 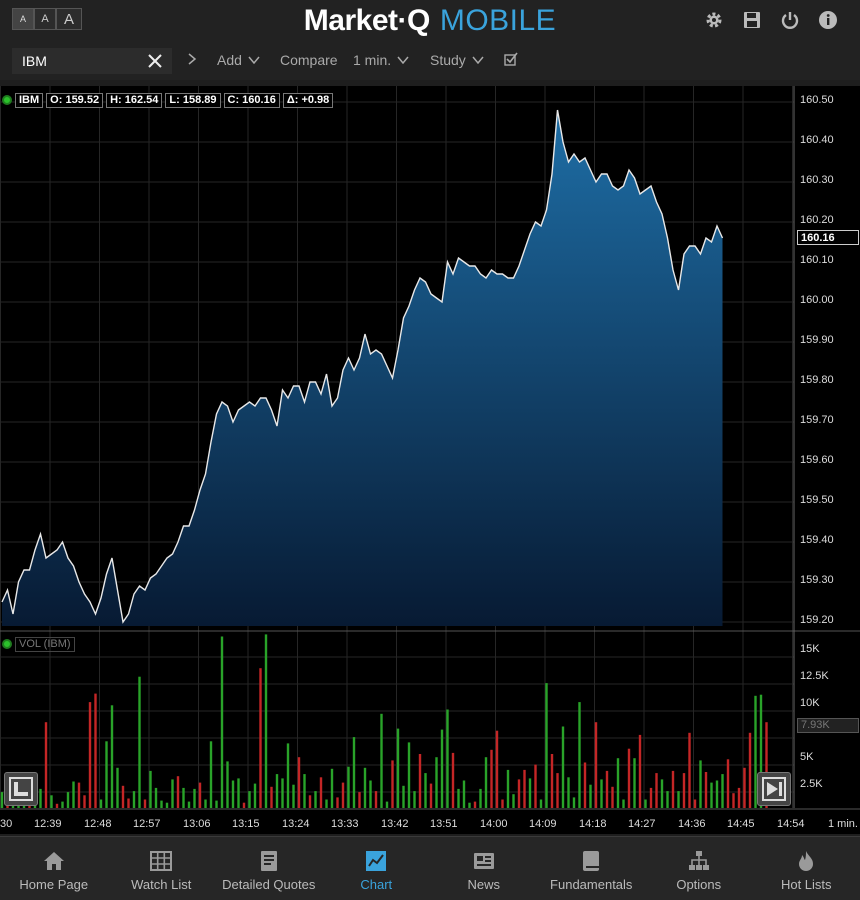 I want to click on volume-toggle-icon, so click(x=7, y=644).